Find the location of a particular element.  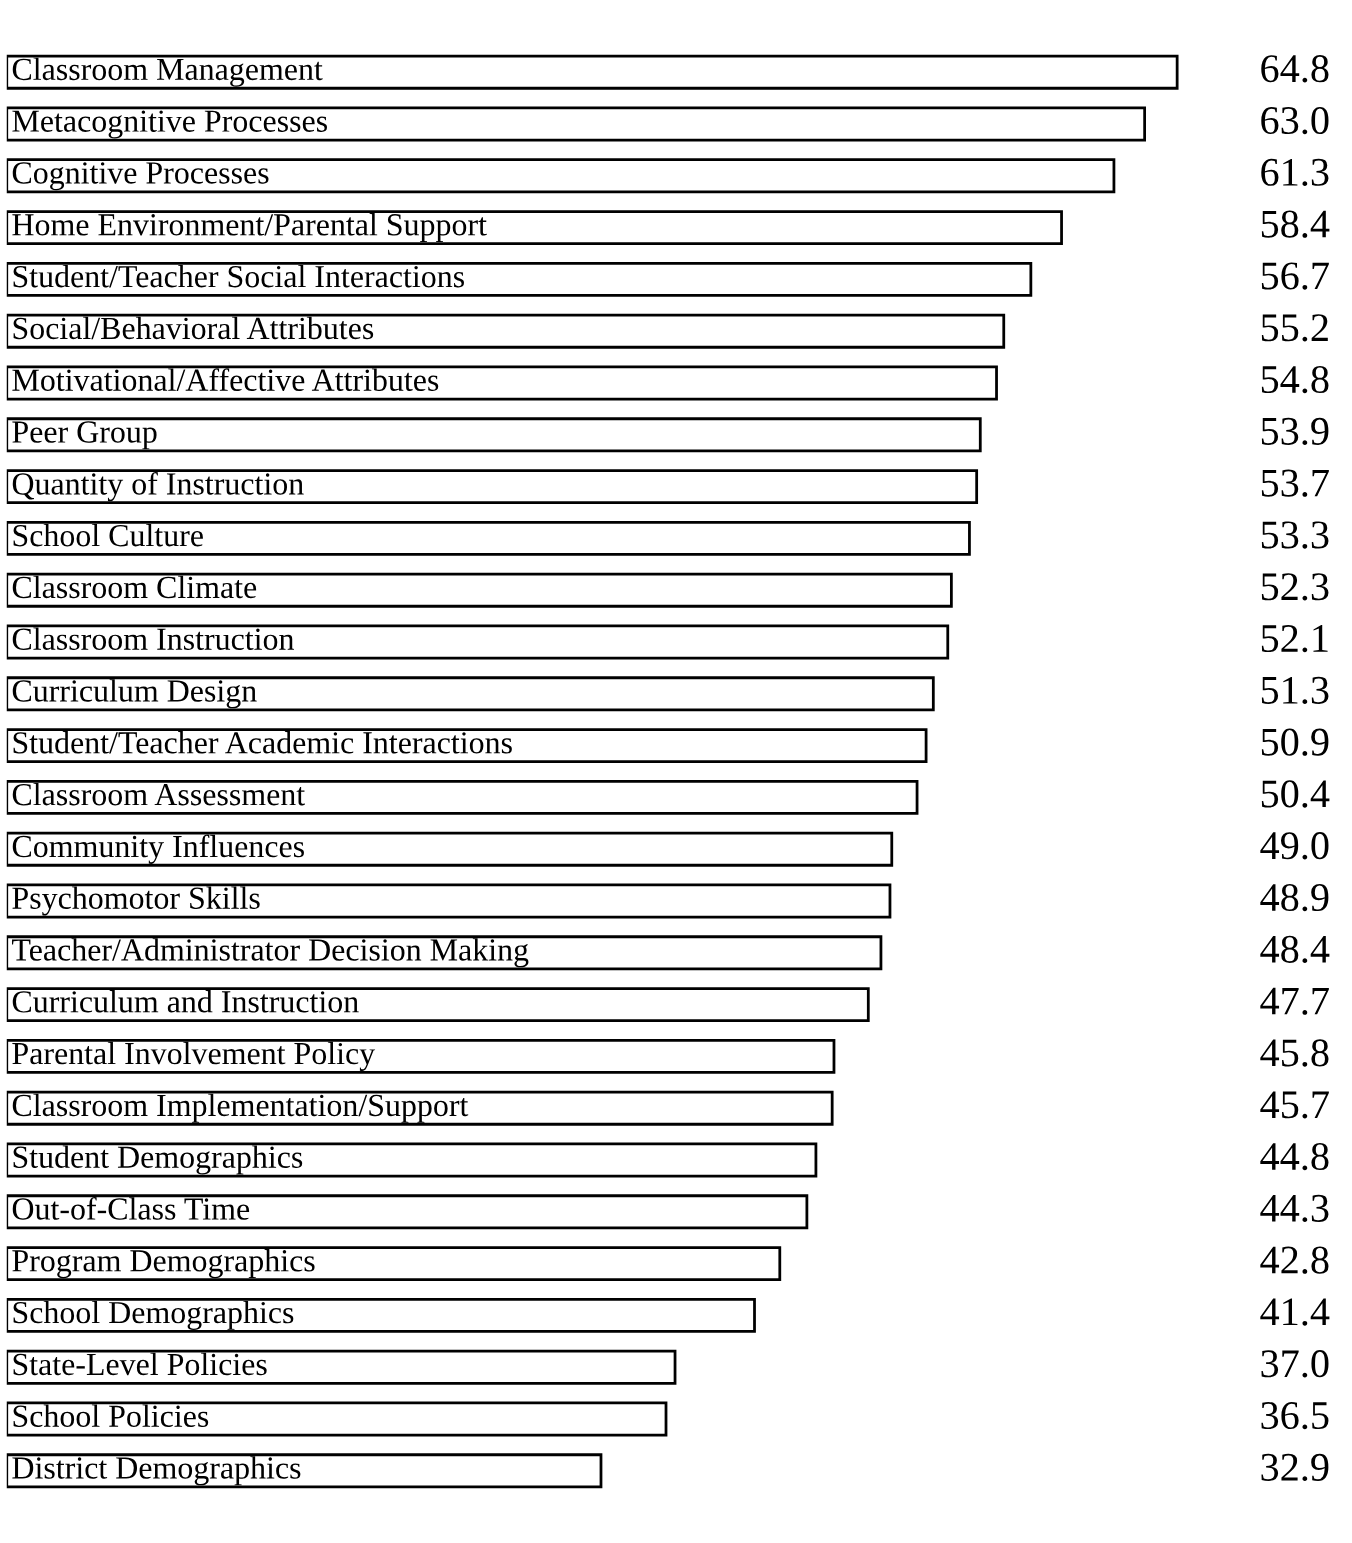

data-label: 55.2 is located at coordinates (1294, 328).